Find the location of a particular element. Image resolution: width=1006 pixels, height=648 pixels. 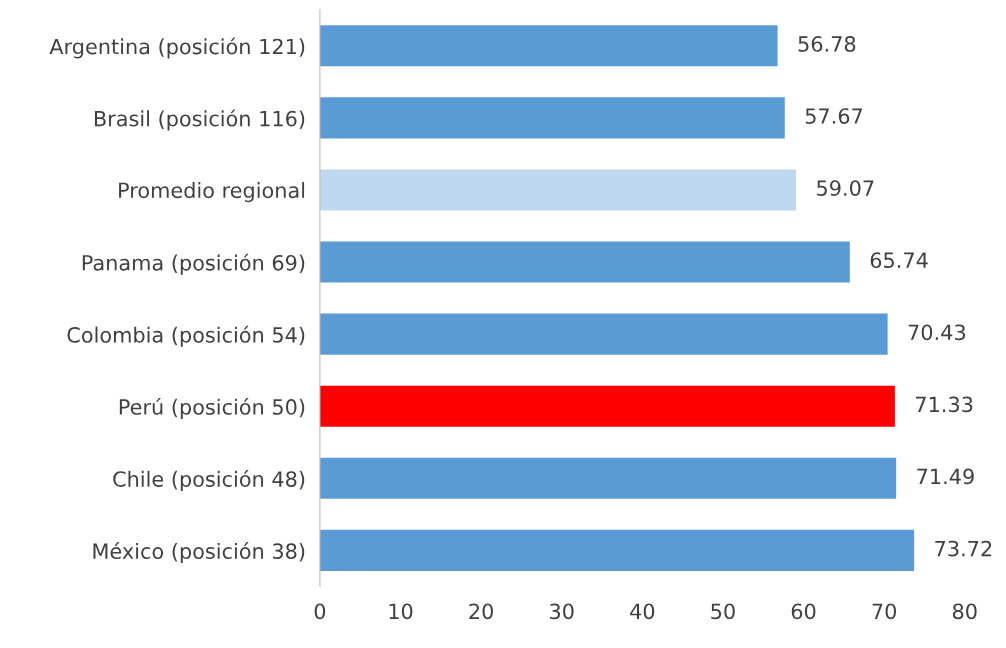

data-label: 70.43 is located at coordinates (937, 332).